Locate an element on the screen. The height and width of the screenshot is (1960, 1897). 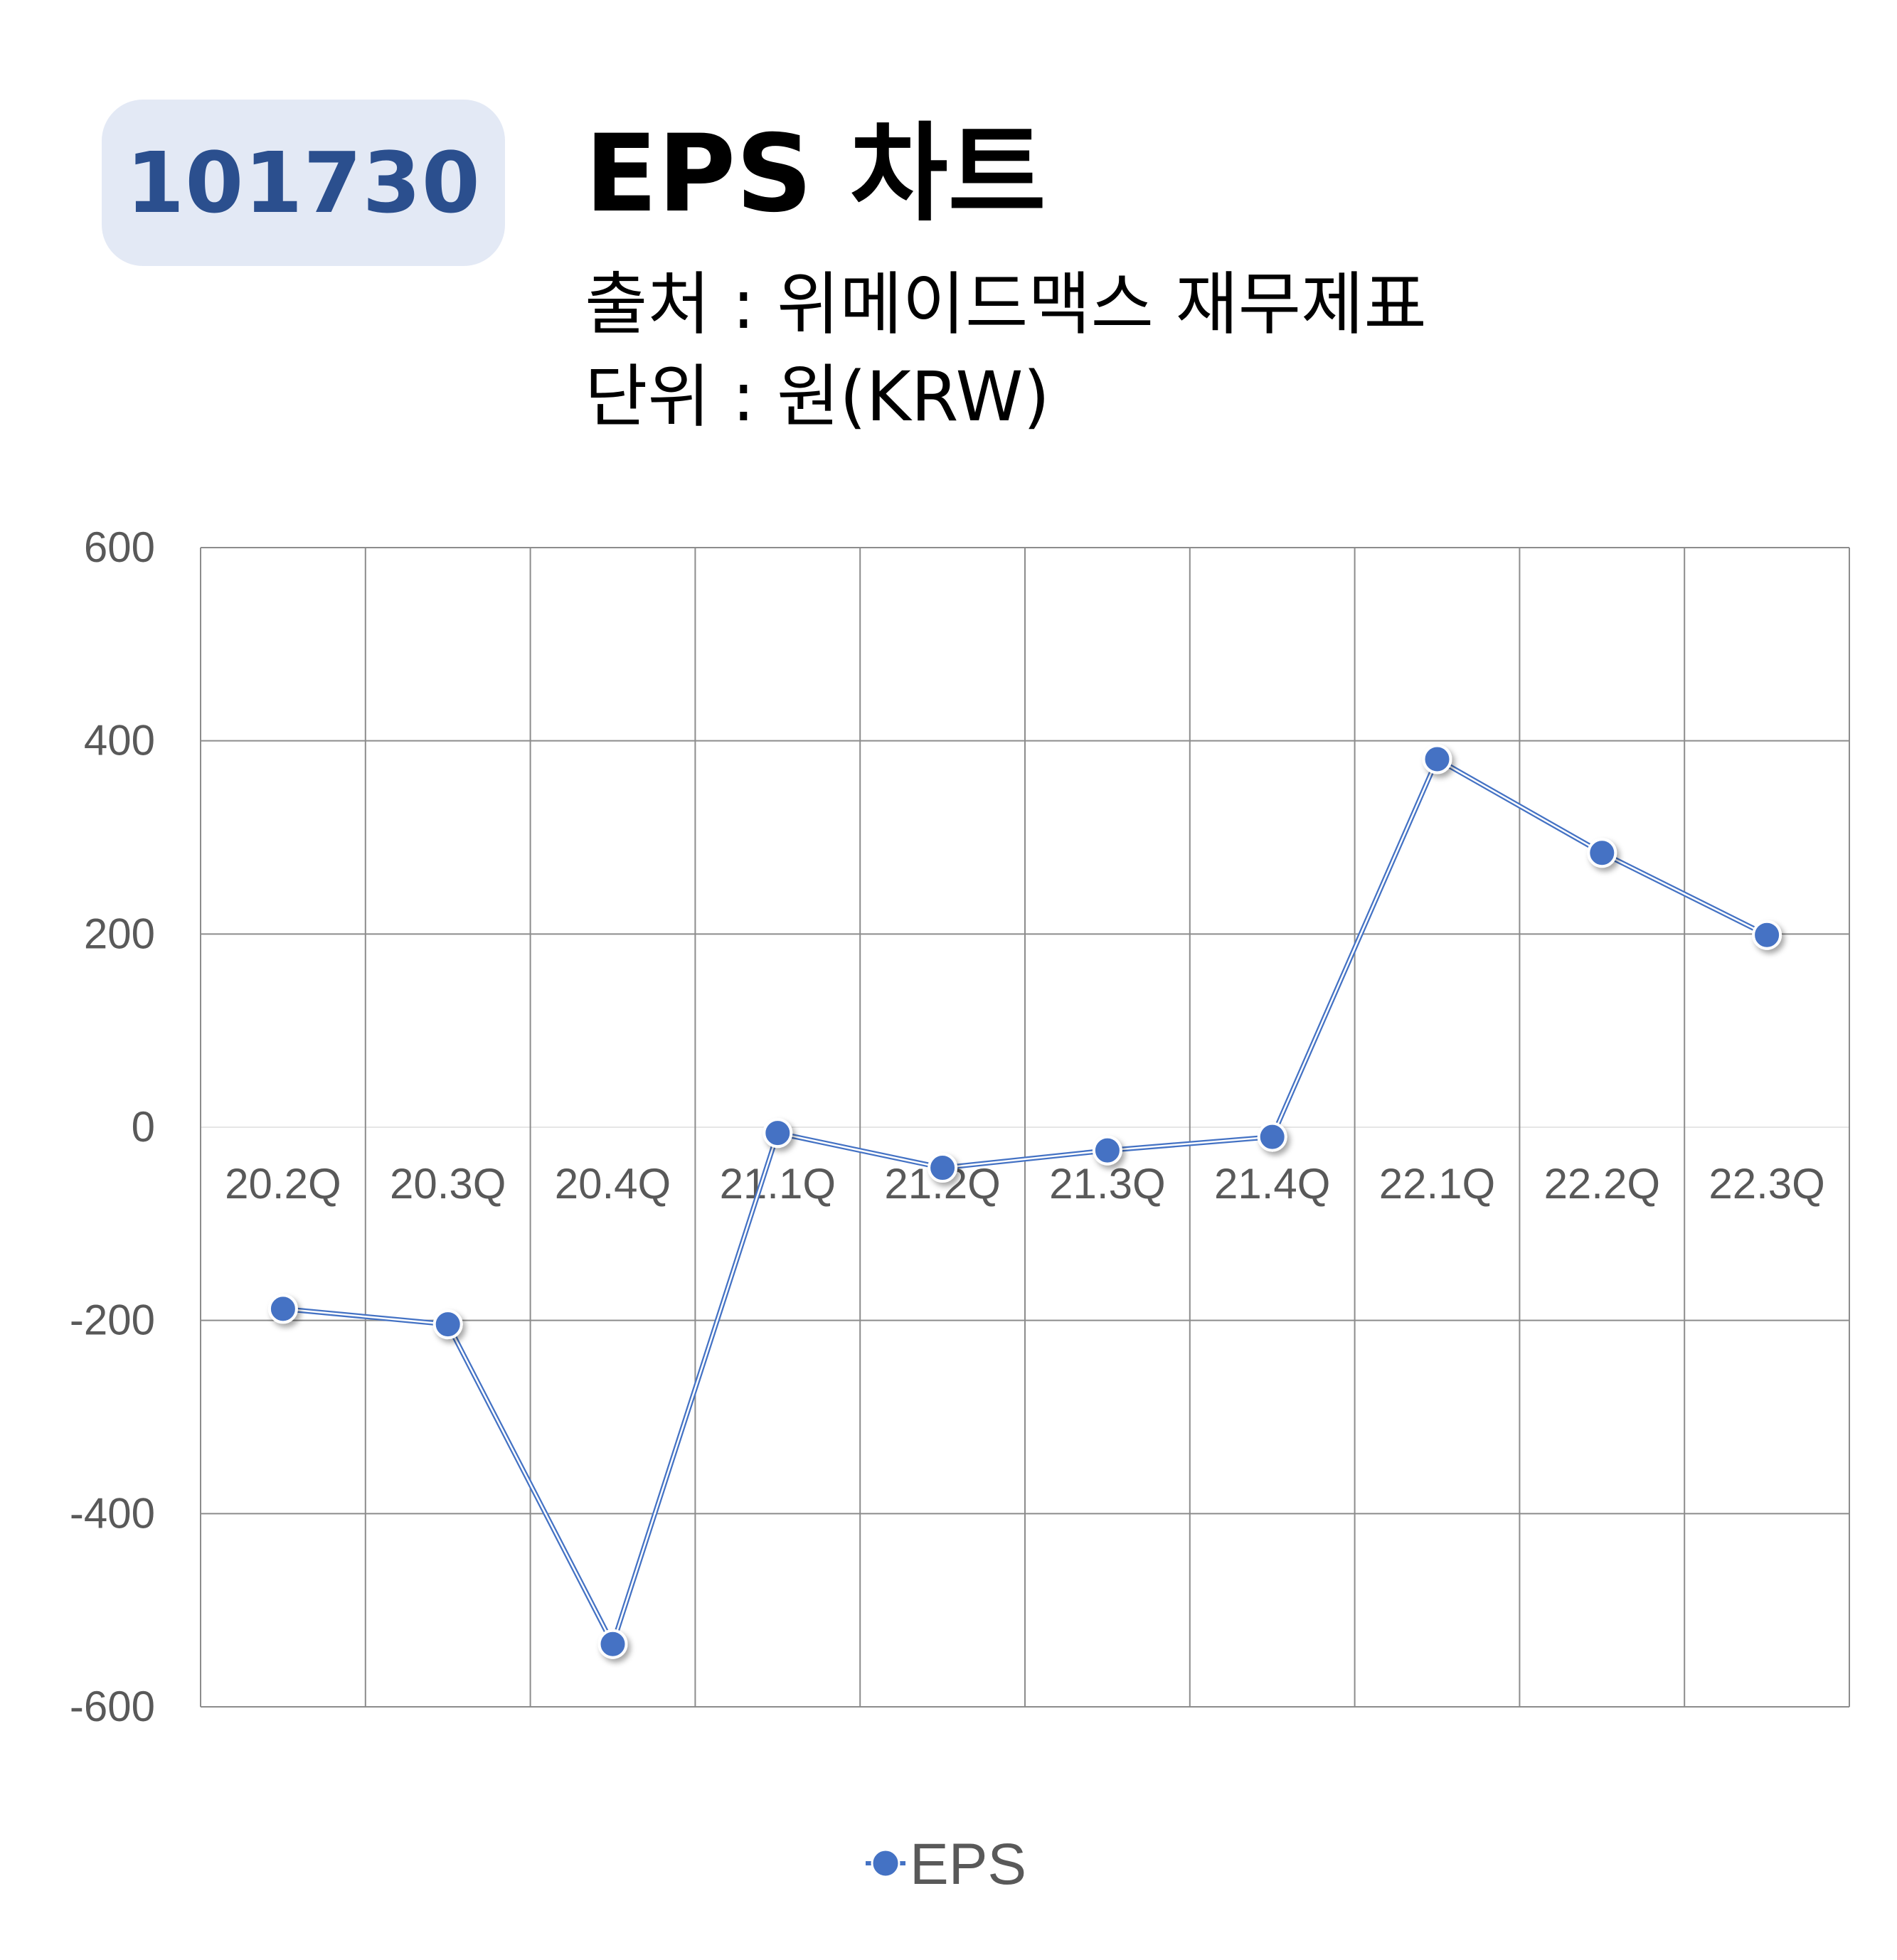
x-tick-label: 22.3Q is located at coordinates (1766, 1184).